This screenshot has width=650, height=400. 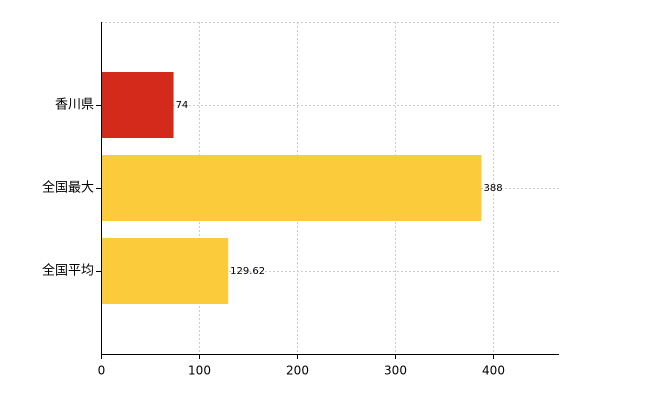 I want to click on y-tick-label: 全国最大, so click(x=68, y=188).